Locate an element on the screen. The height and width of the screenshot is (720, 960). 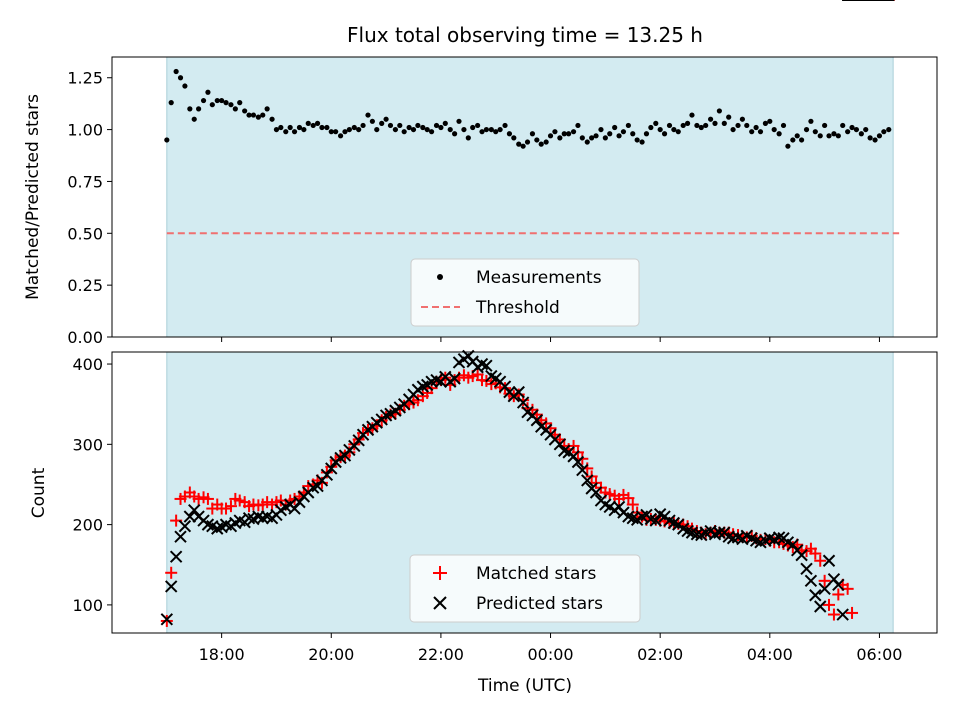
x-tick-label: 00:00 is located at coordinates (550, 654).